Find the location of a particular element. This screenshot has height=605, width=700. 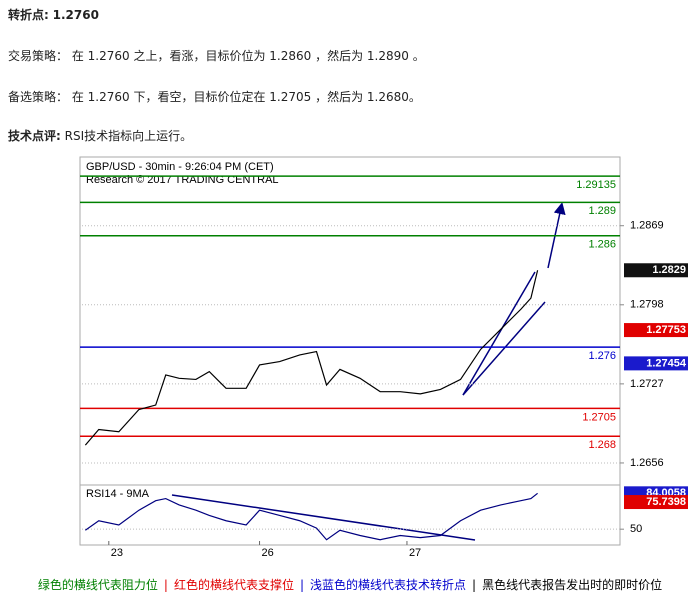

y-tick-label: 50 is located at coordinates (636, 529).